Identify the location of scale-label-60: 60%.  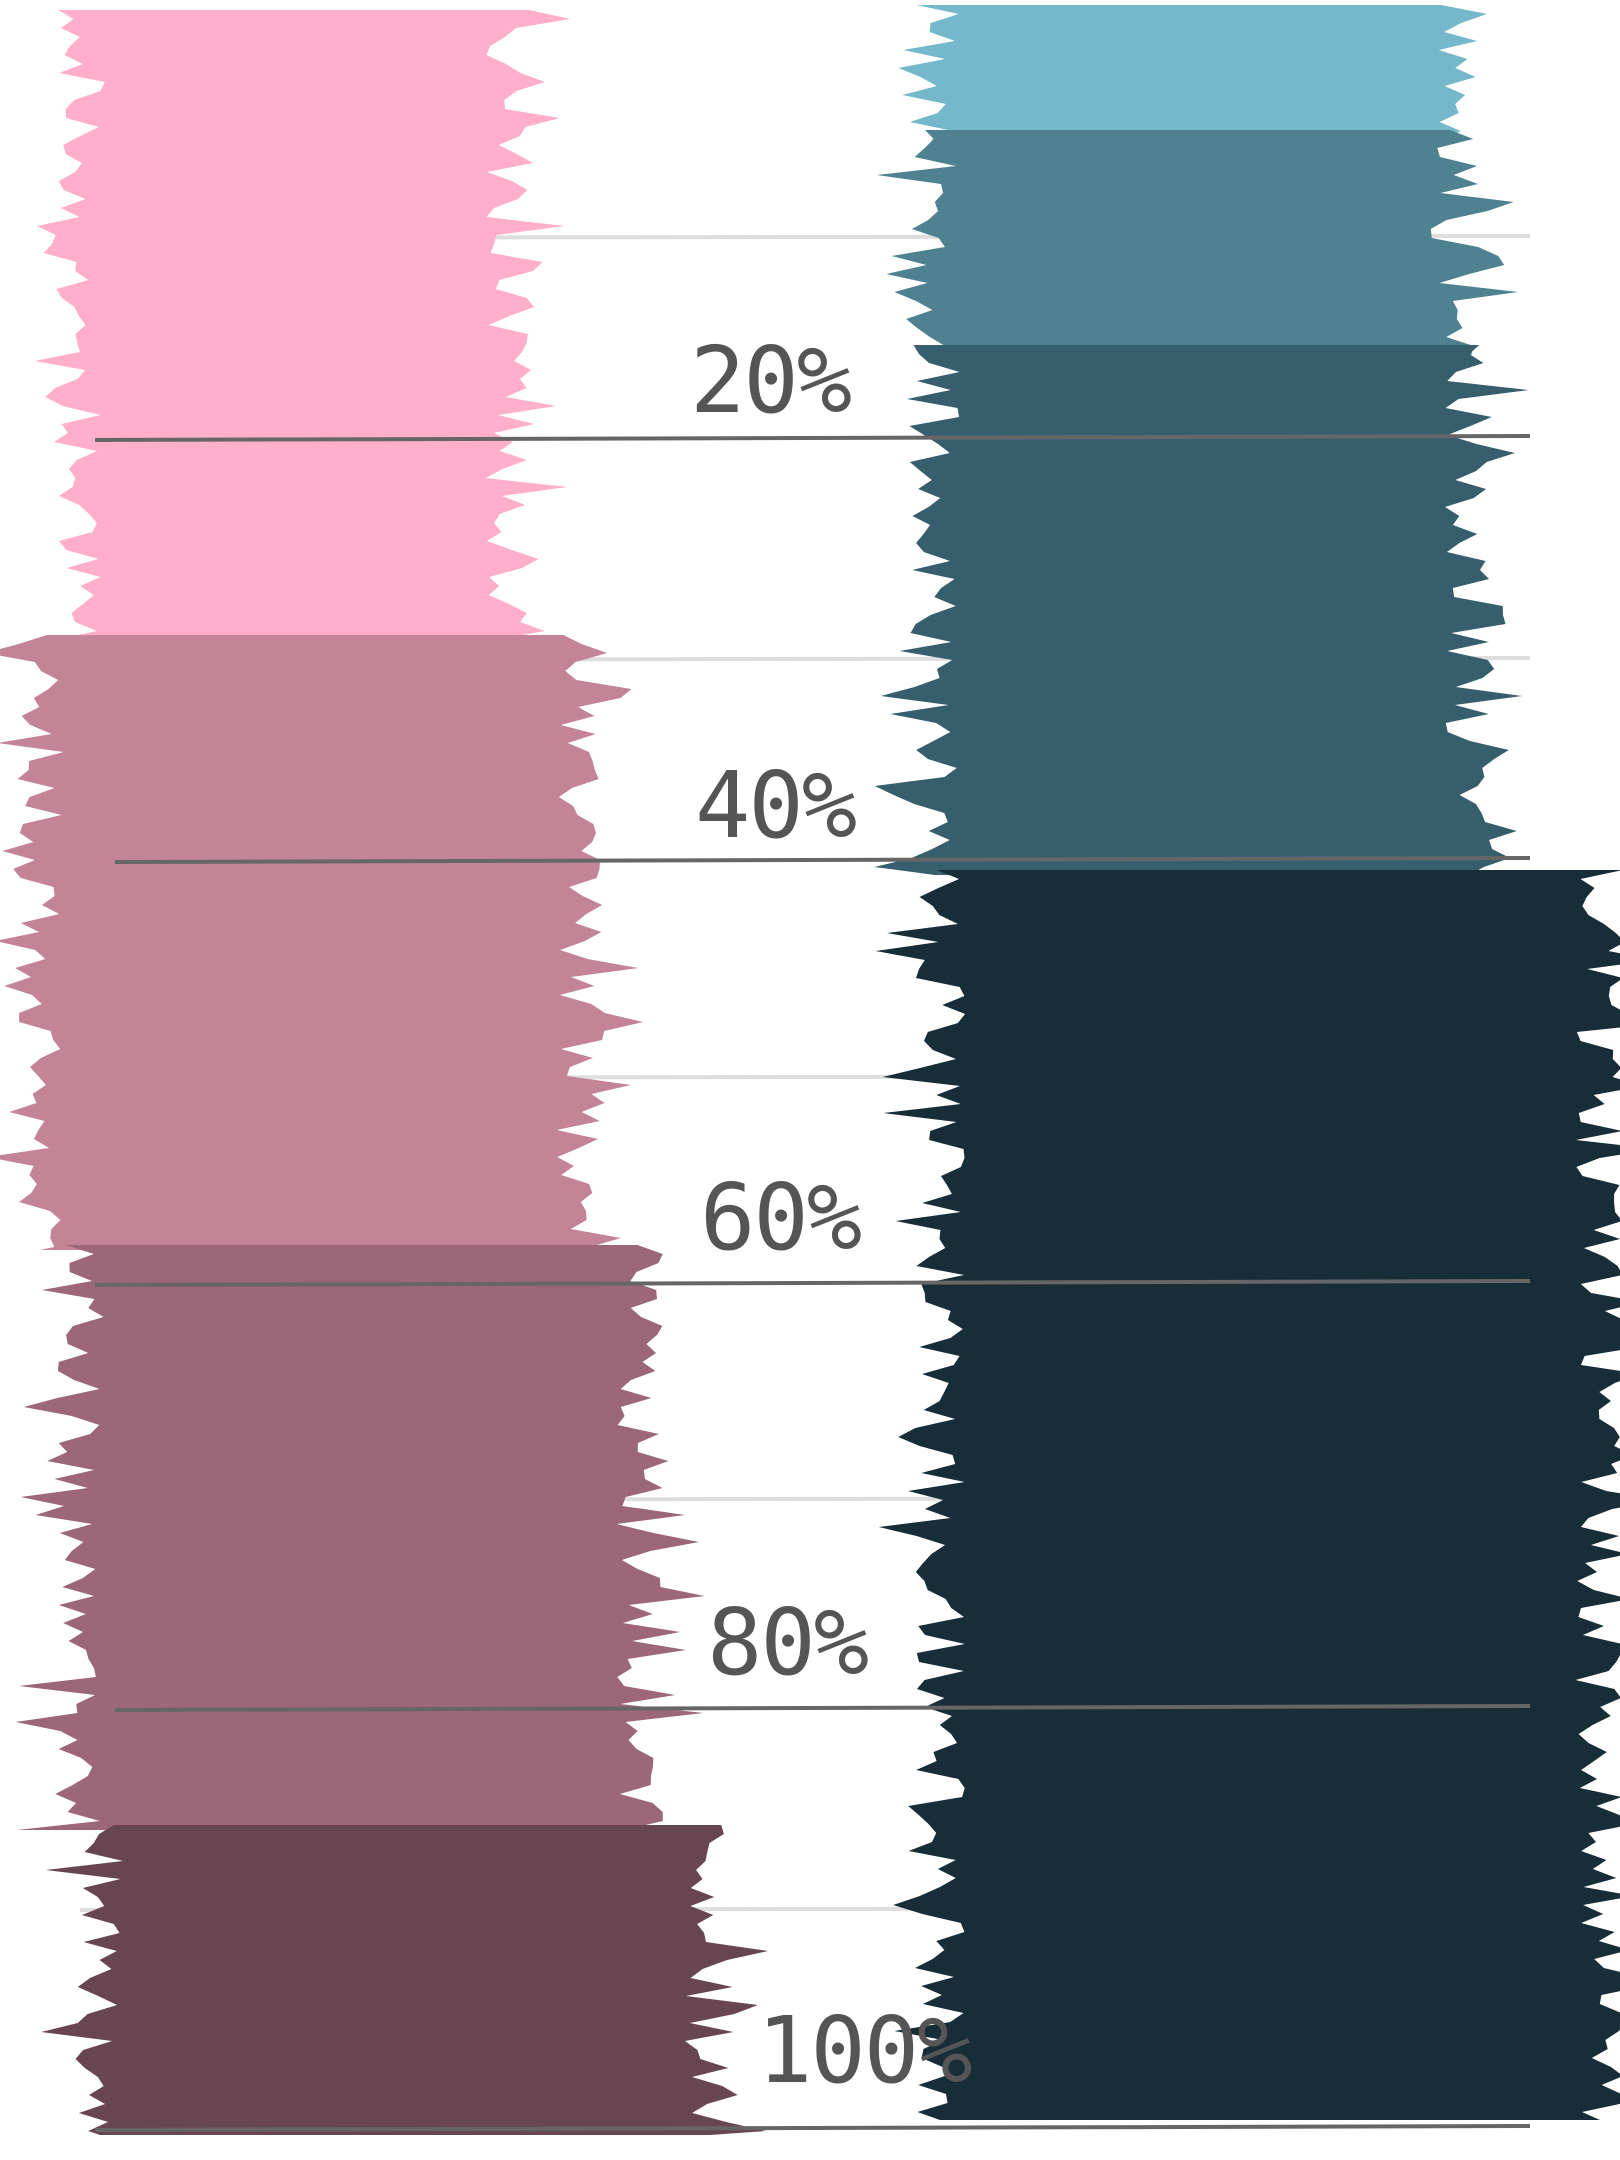
(781, 1217).